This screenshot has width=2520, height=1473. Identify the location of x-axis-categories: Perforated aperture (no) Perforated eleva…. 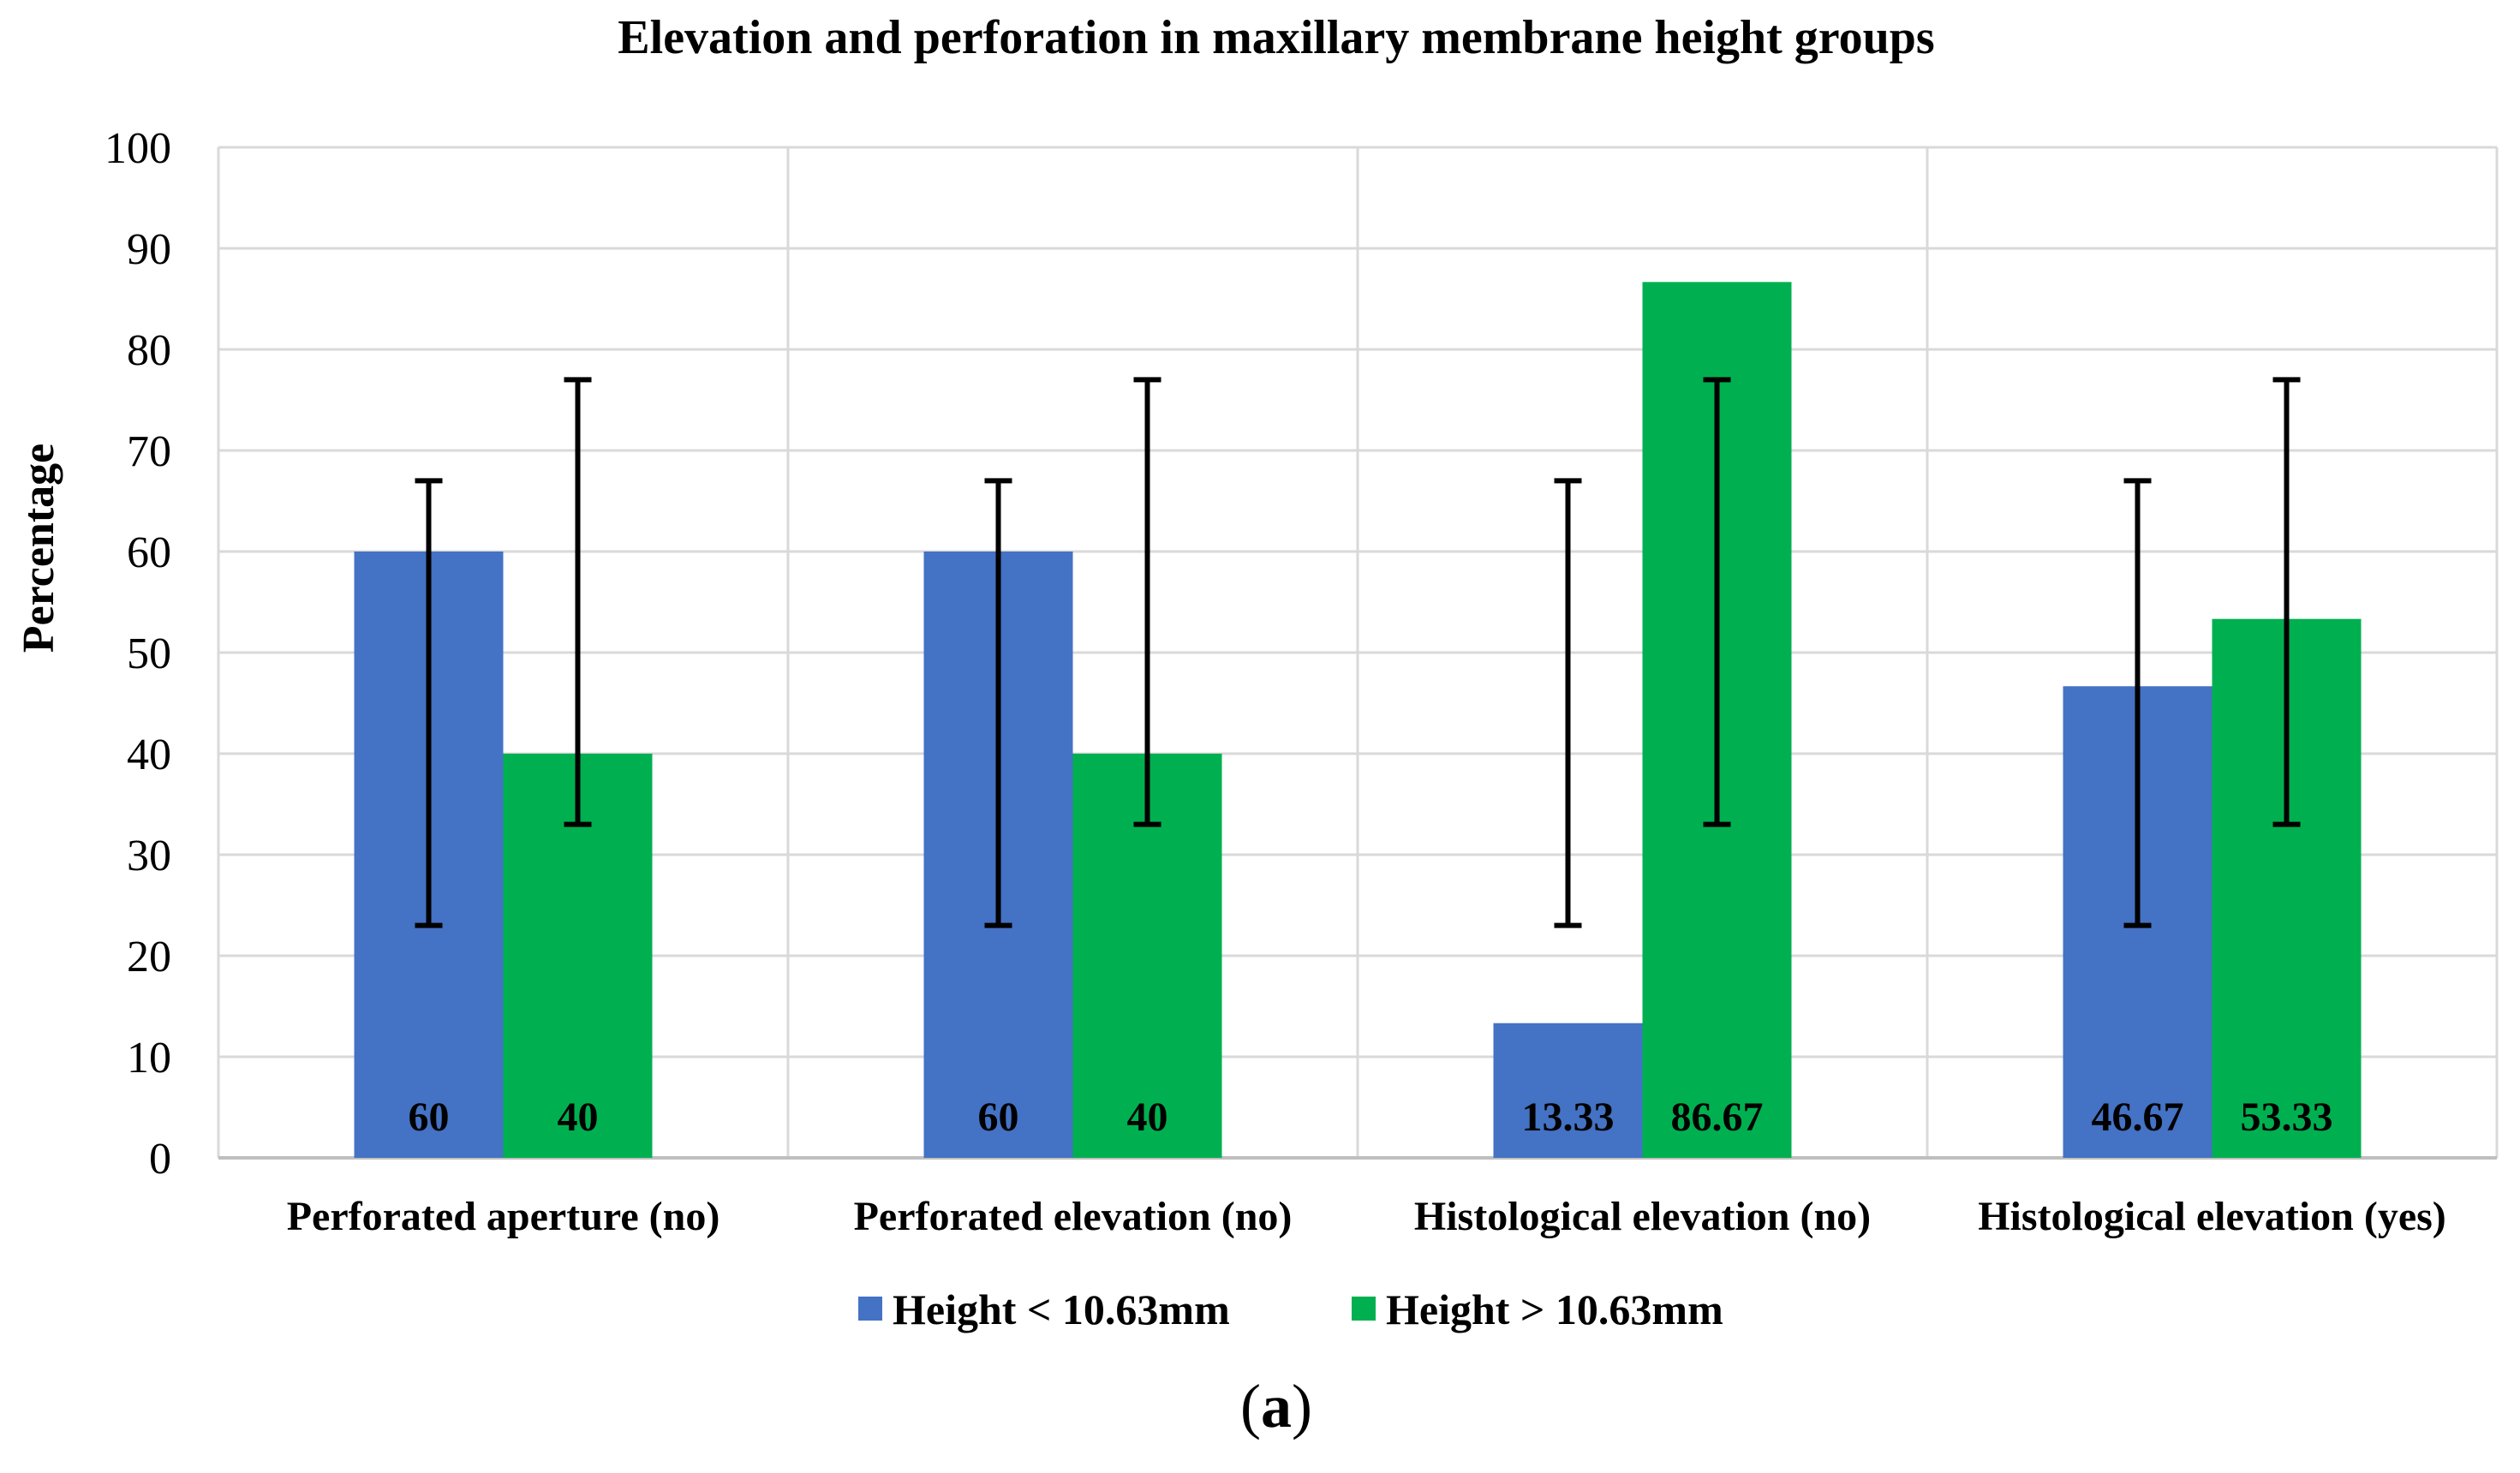
(1367, 1216).